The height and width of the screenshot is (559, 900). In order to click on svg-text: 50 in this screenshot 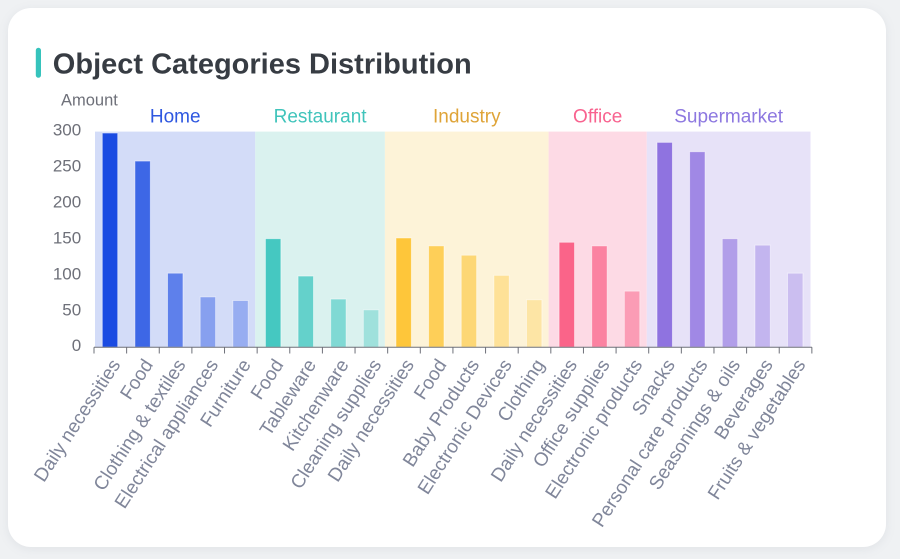, I will do `click(71, 309)`.